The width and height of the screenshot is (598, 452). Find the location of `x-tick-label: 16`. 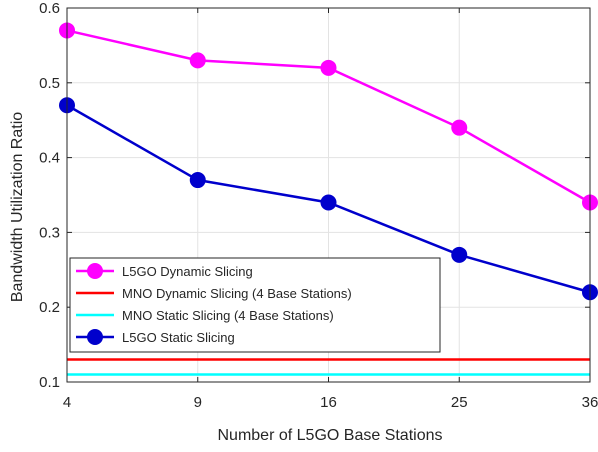

x-tick-label: 16 is located at coordinates (328, 402).